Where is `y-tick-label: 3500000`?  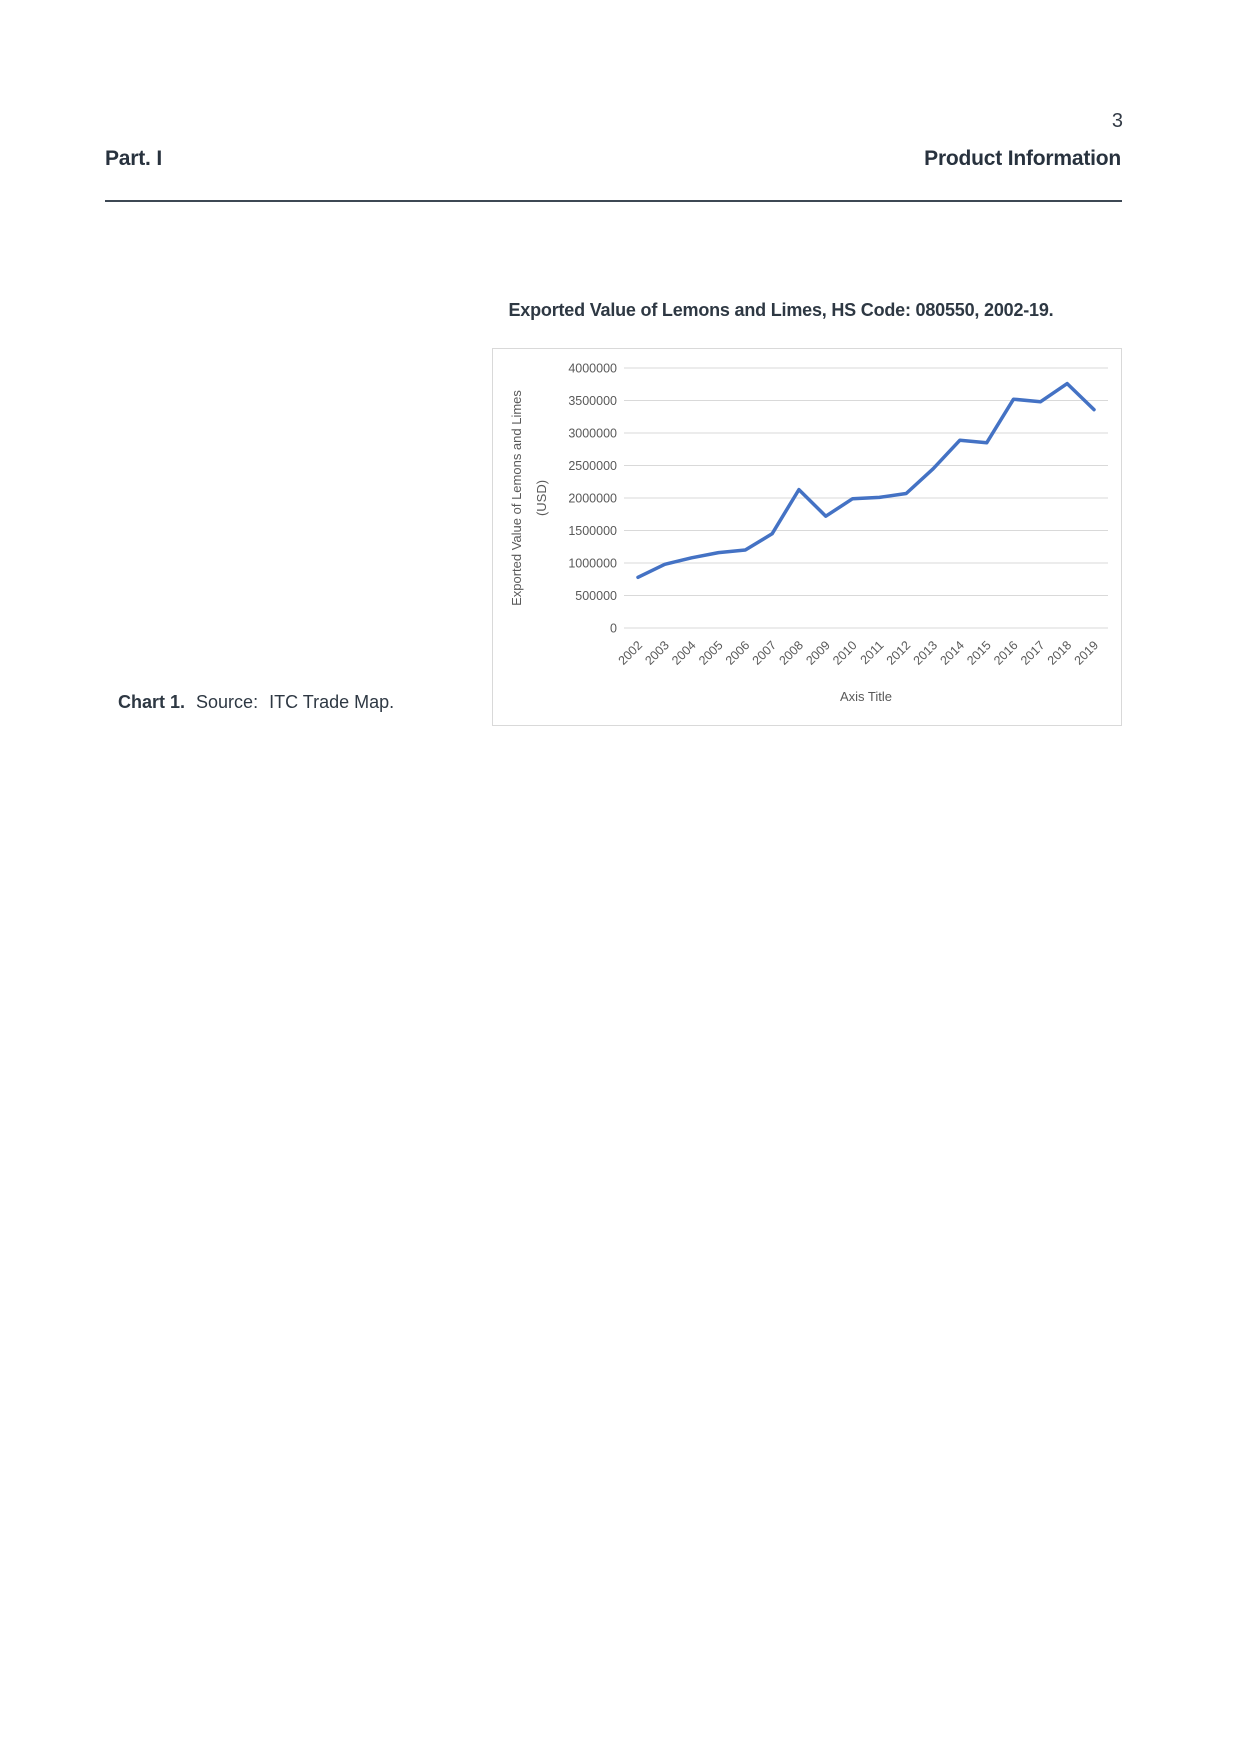
y-tick-label: 3500000 is located at coordinates (592, 401).